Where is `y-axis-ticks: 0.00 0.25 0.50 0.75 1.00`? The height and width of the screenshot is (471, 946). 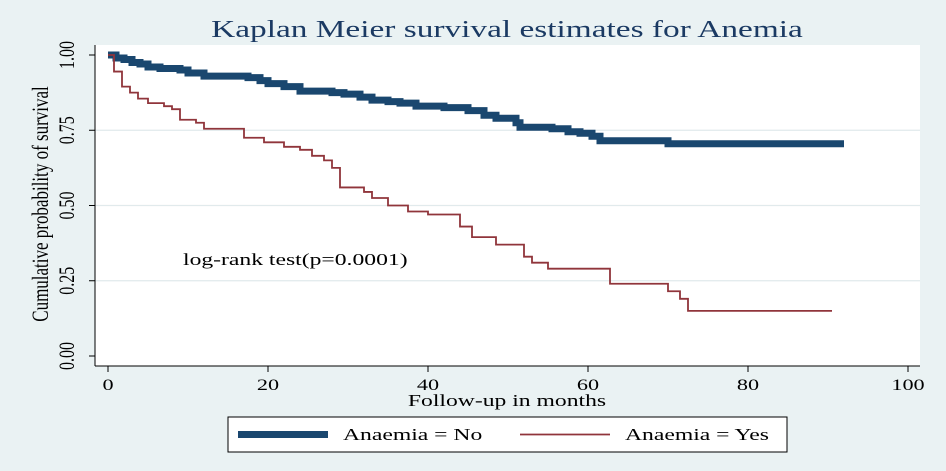 y-axis-ticks: 0.00 0.25 0.50 0.75 1.00 is located at coordinates (75, 205).